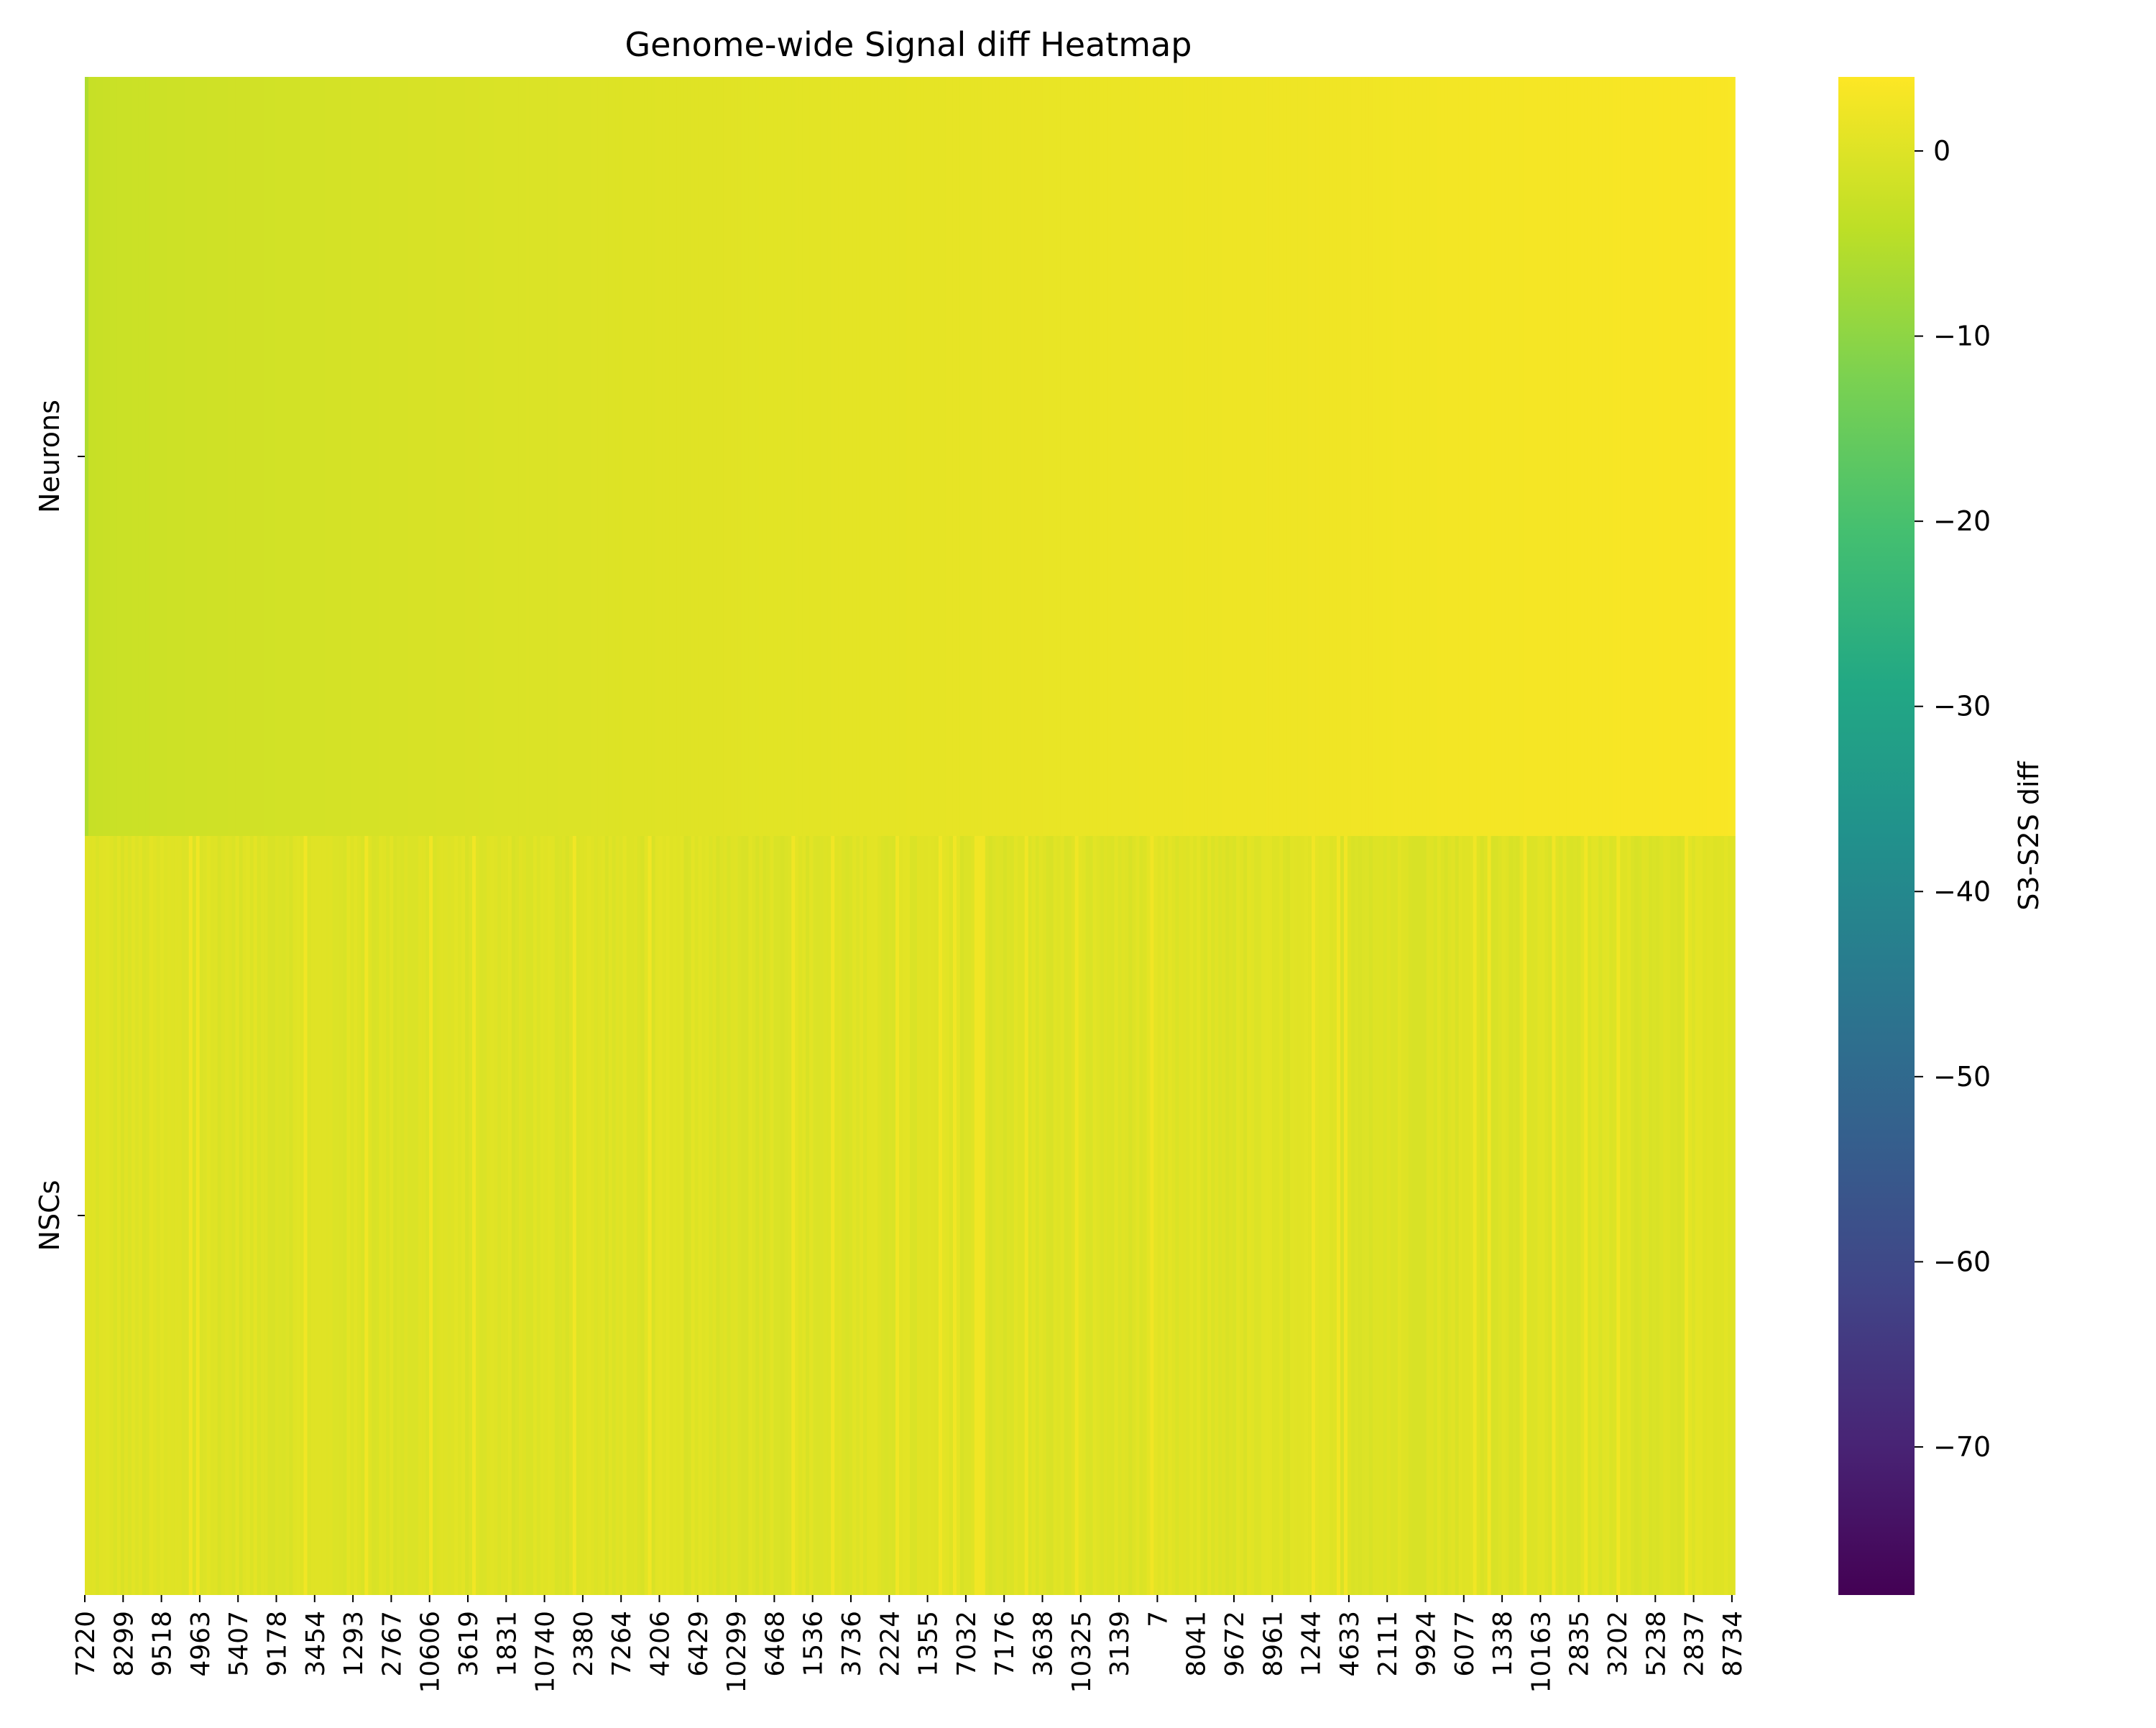 The height and width of the screenshot is (1728, 2156). What do you see at coordinates (1427, 1644) in the screenshot?
I see `x-tick-label: 9924` at bounding box center [1427, 1644].